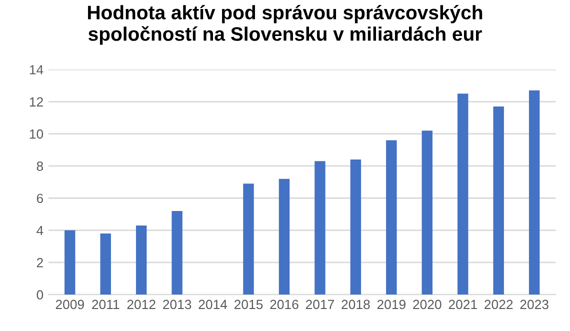 The width and height of the screenshot is (570, 331). What do you see at coordinates (462, 305) in the screenshot?
I see `x-tick-label: 2021` at bounding box center [462, 305].